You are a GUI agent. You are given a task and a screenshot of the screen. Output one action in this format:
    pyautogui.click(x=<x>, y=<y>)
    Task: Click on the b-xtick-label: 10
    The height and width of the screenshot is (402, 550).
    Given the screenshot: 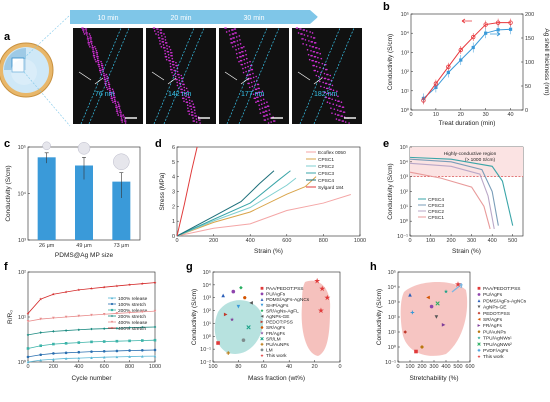 What is the action you would take?
    pyautogui.click(x=436, y=115)
    